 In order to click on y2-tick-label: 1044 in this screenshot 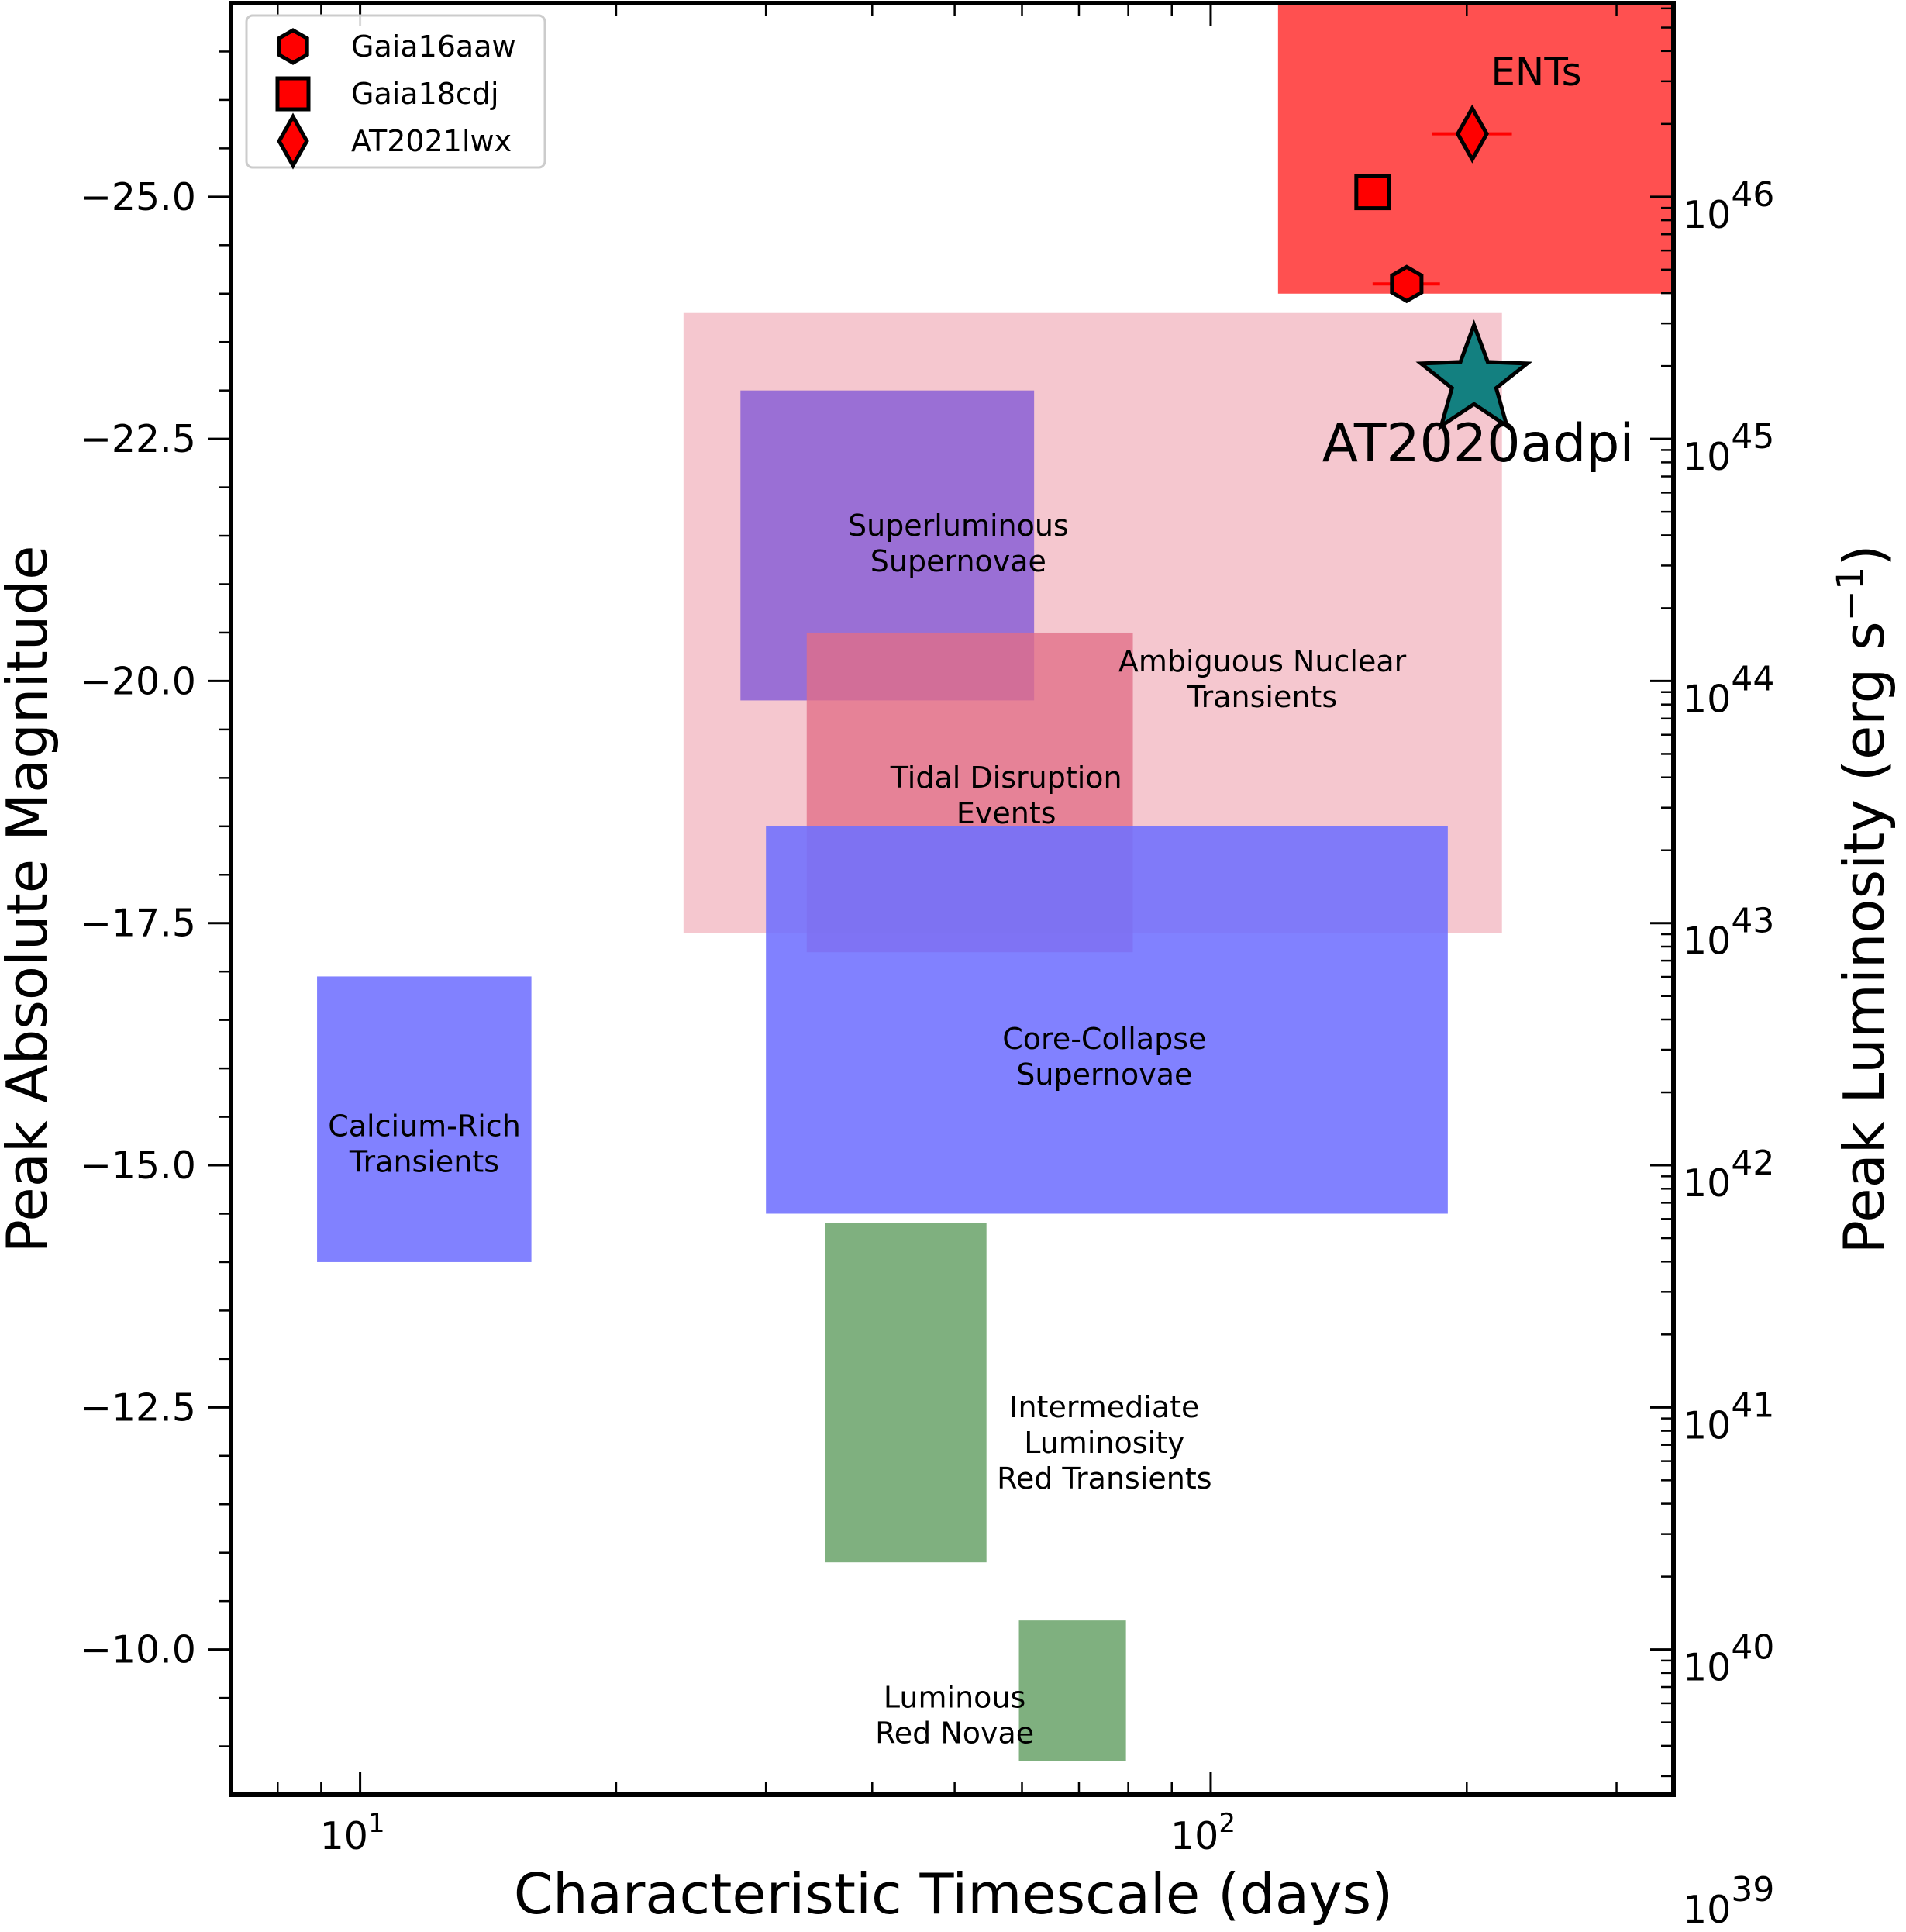, I will do `click(1728, 690)`.